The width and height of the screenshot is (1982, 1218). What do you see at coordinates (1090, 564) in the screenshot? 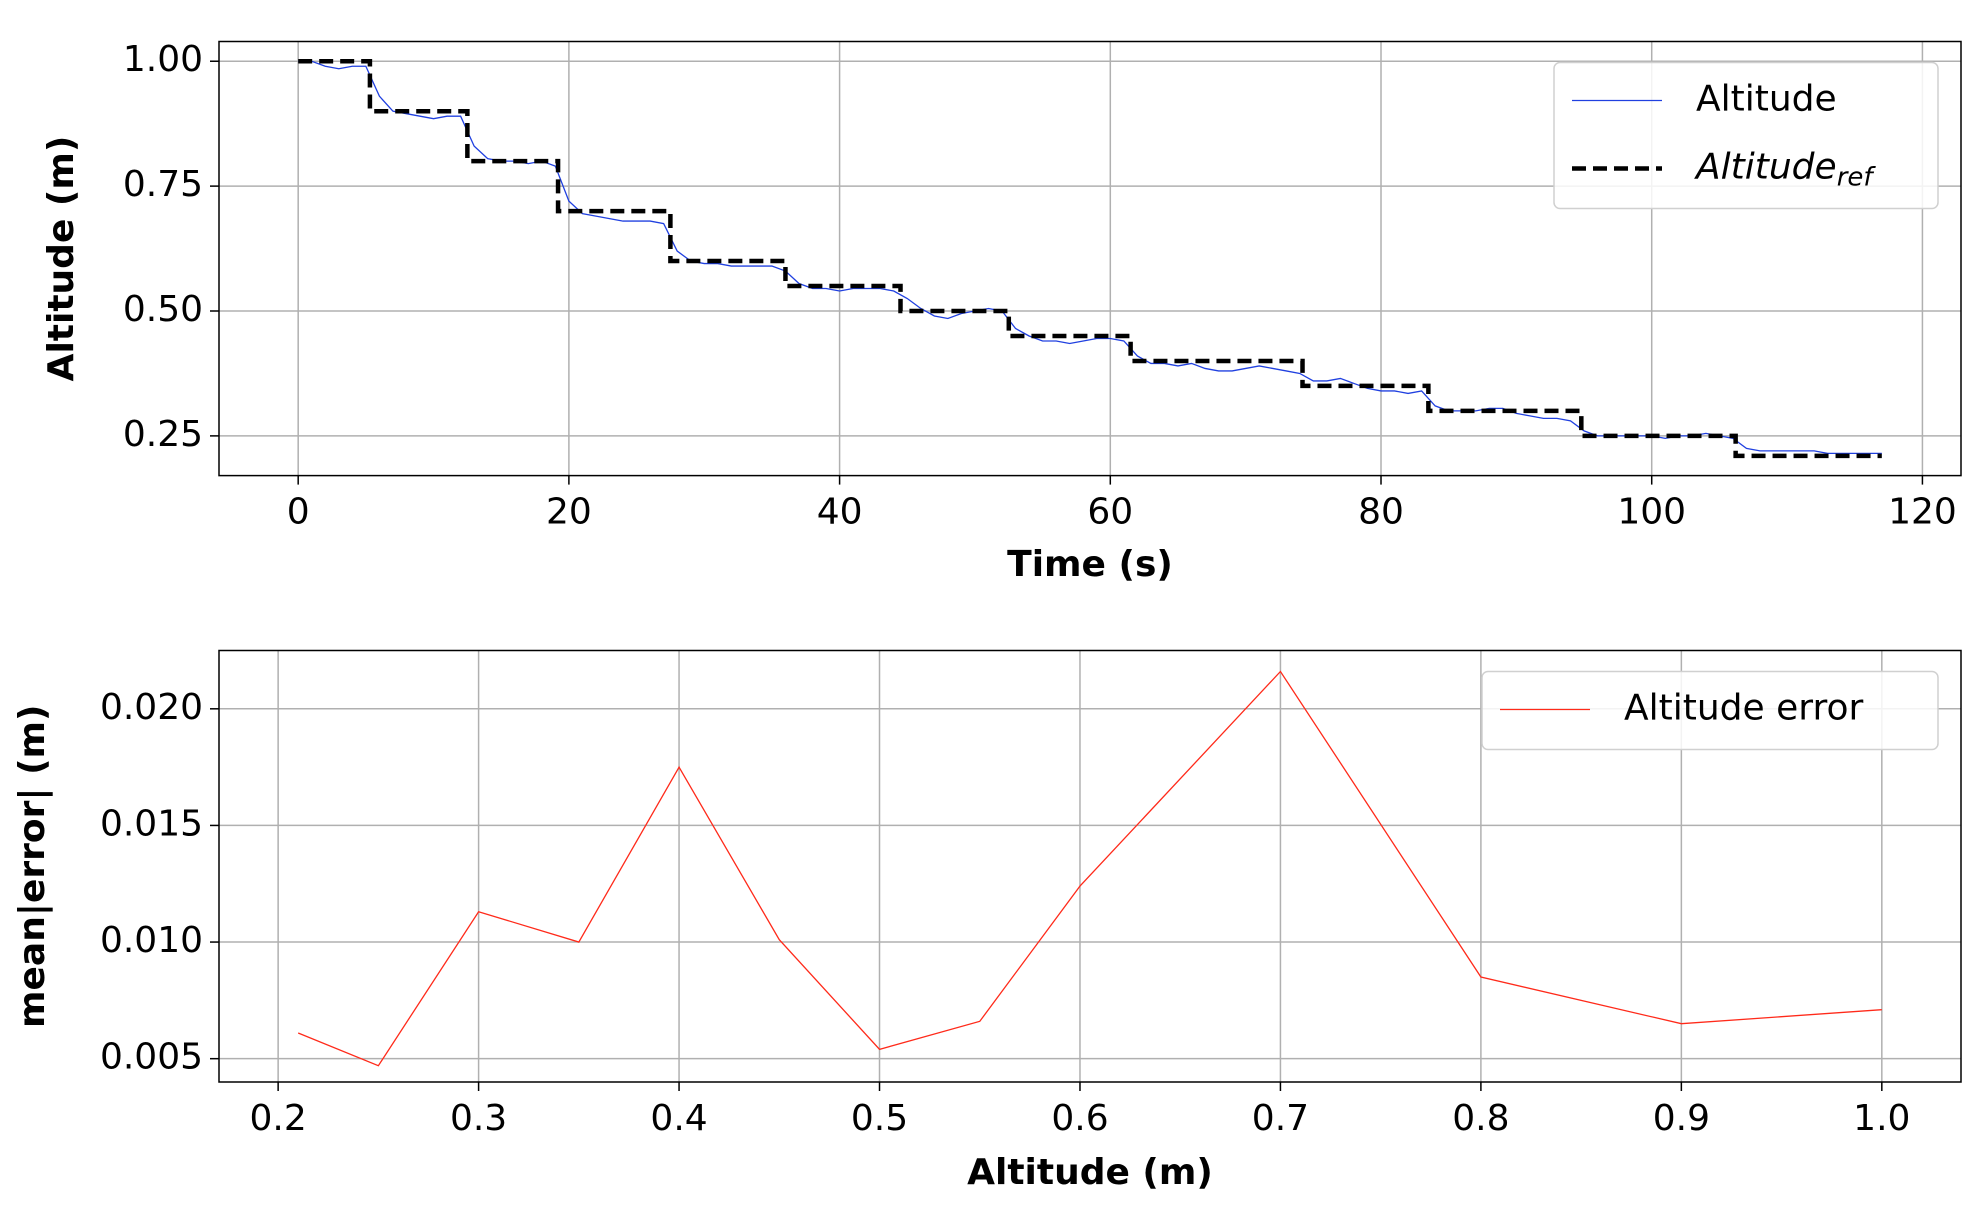
I see `x-axis-label: Time (s)` at bounding box center [1090, 564].